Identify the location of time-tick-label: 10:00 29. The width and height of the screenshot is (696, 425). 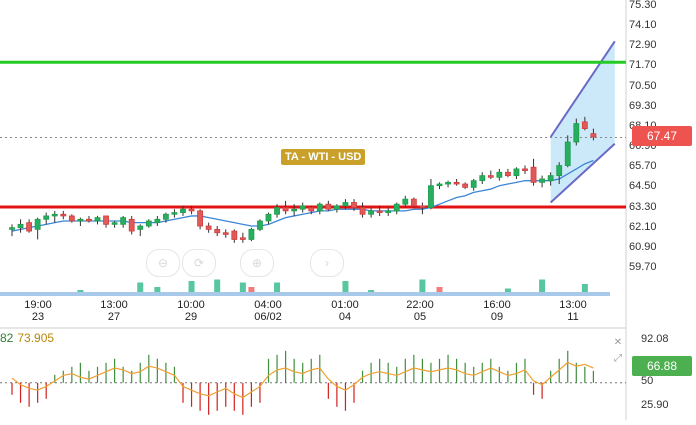
(191, 311).